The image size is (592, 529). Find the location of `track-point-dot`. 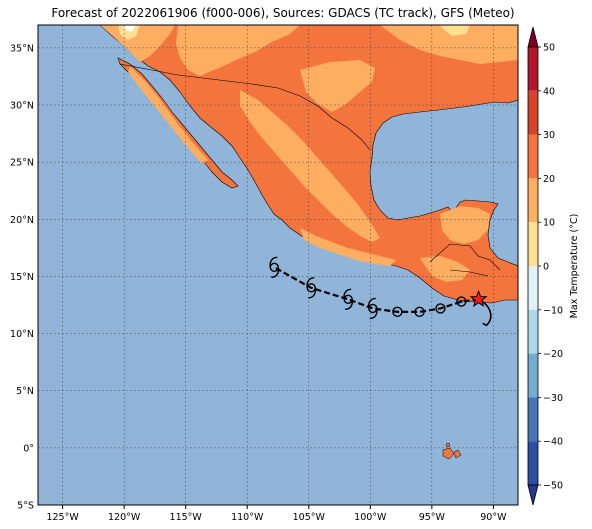

track-point-dot is located at coordinates (461, 301).